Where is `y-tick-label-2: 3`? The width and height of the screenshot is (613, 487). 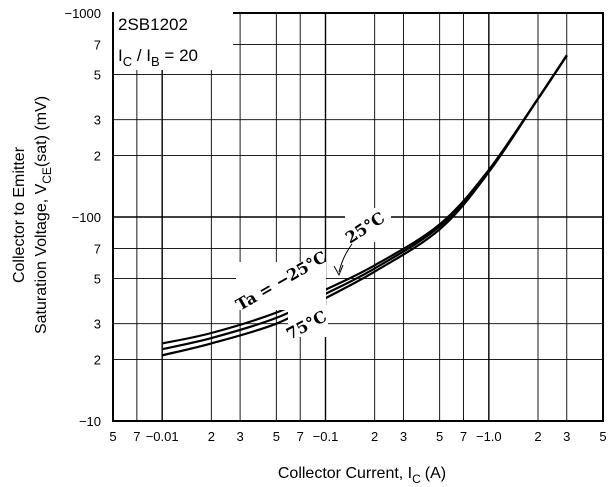
y-tick-label-2: 3 is located at coordinates (97, 324).